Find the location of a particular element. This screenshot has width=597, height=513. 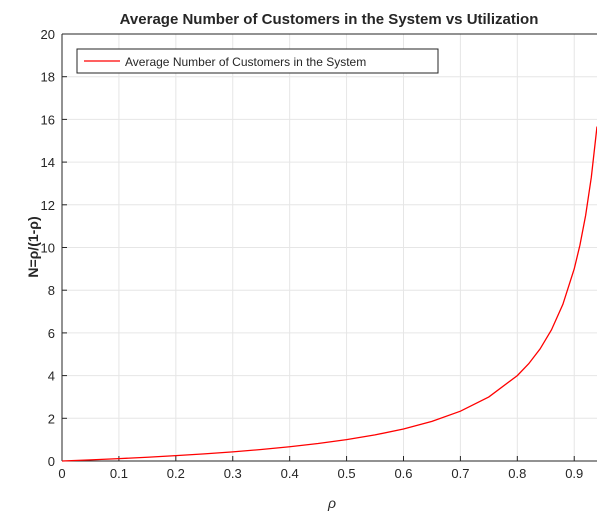

x-tick-label: 0.3 is located at coordinates (233, 473).